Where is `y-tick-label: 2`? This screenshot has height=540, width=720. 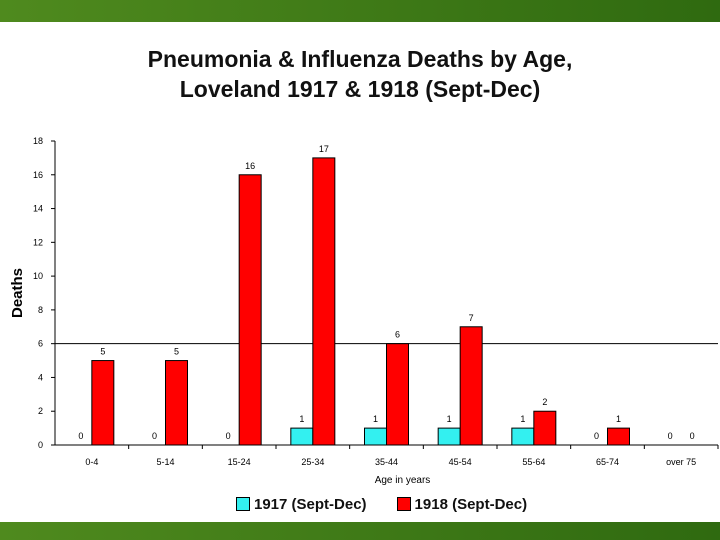 y-tick-label: 2 is located at coordinates (40, 411).